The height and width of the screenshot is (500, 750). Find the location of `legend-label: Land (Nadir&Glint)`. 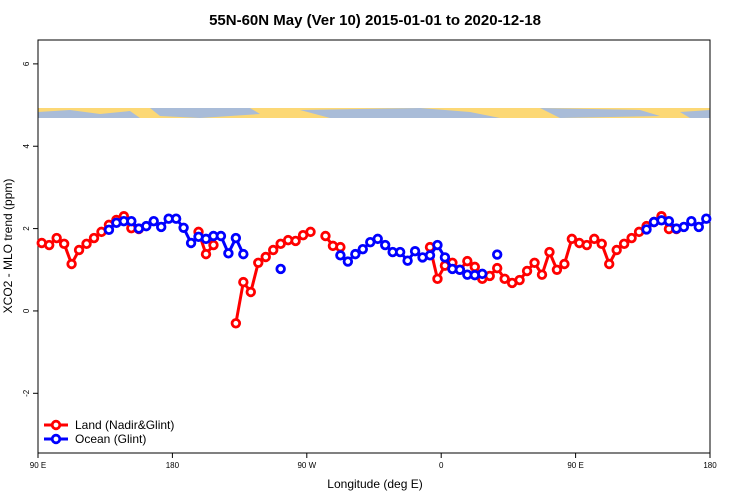

legend-label: Land (Nadir&Glint) is located at coordinates (124, 425).